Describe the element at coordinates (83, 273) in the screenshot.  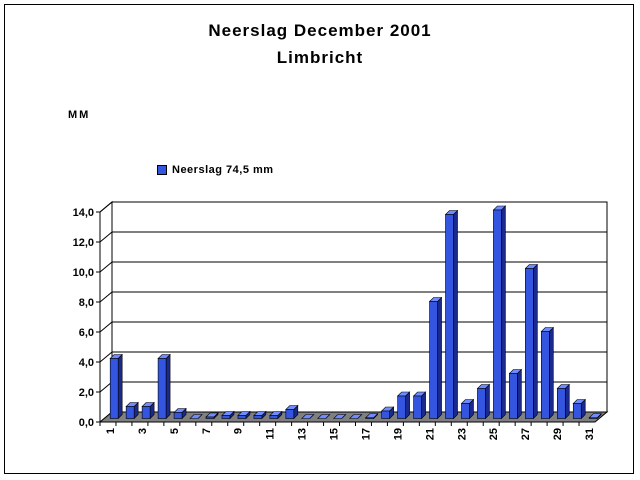
I see `y-tick-label: 10,0` at that location.